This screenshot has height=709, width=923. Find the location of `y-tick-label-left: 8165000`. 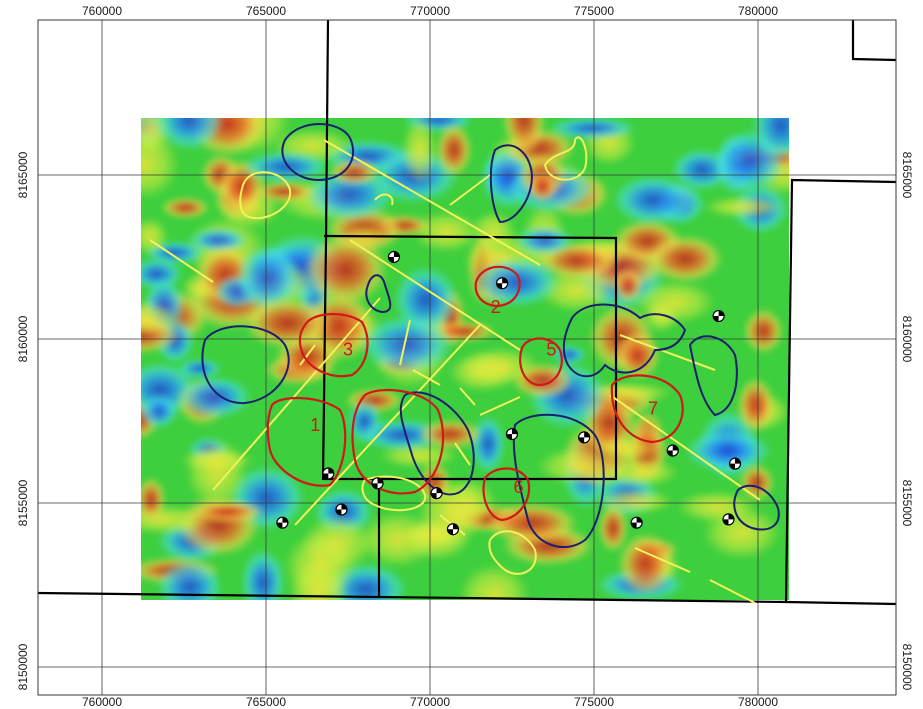

y-tick-label-left: 8165000 is located at coordinates (23, 174).